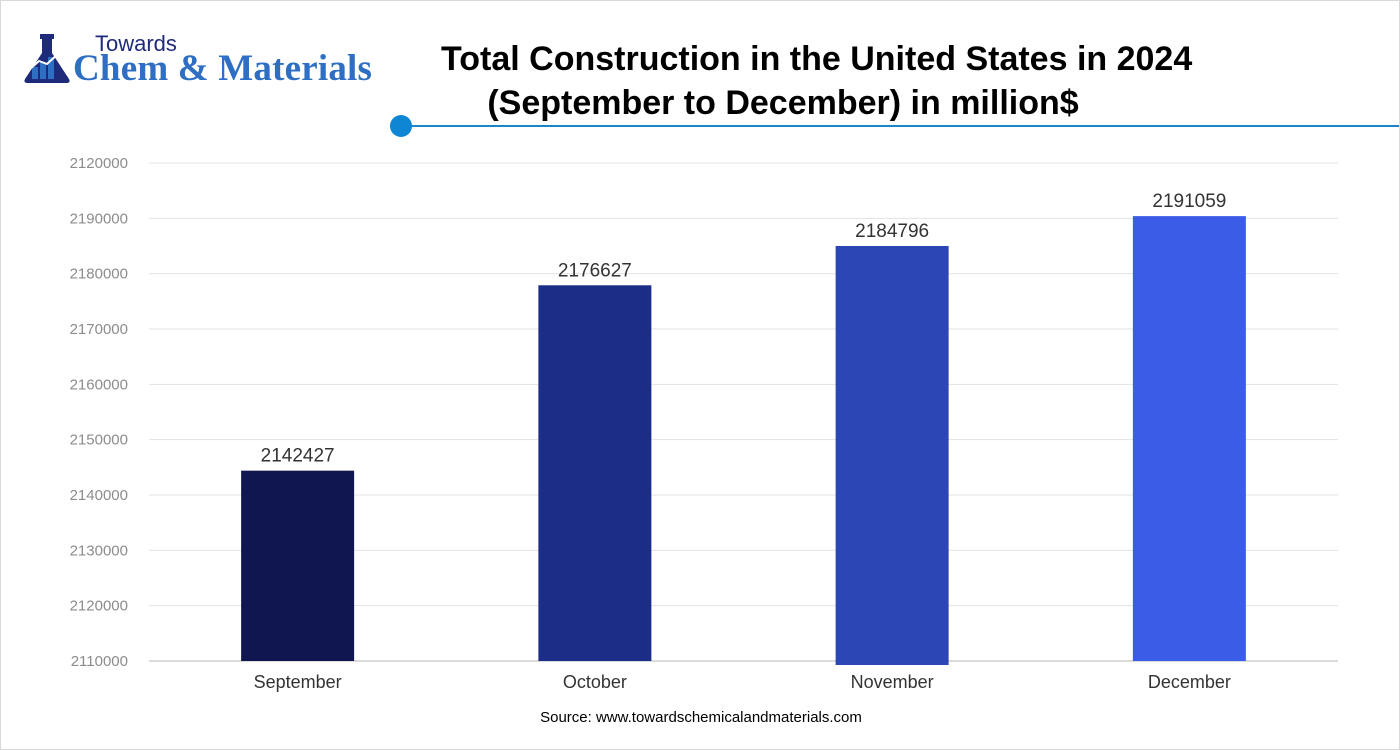  I want to click on data-label: 2191059, so click(1189, 201).